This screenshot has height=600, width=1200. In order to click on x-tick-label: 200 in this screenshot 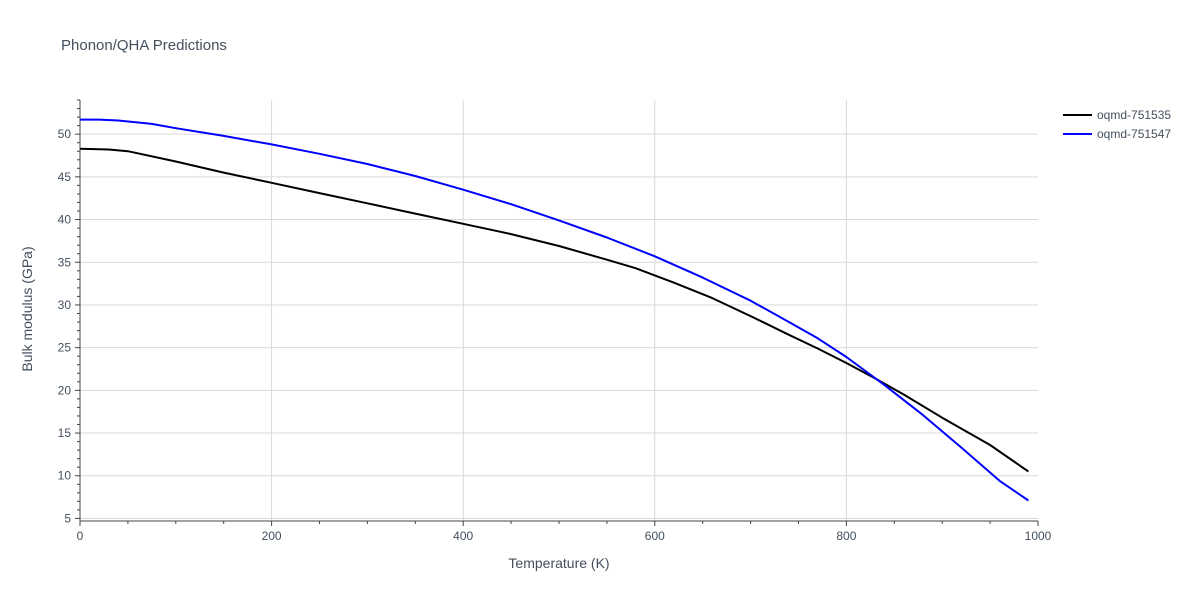, I will do `click(272, 536)`.